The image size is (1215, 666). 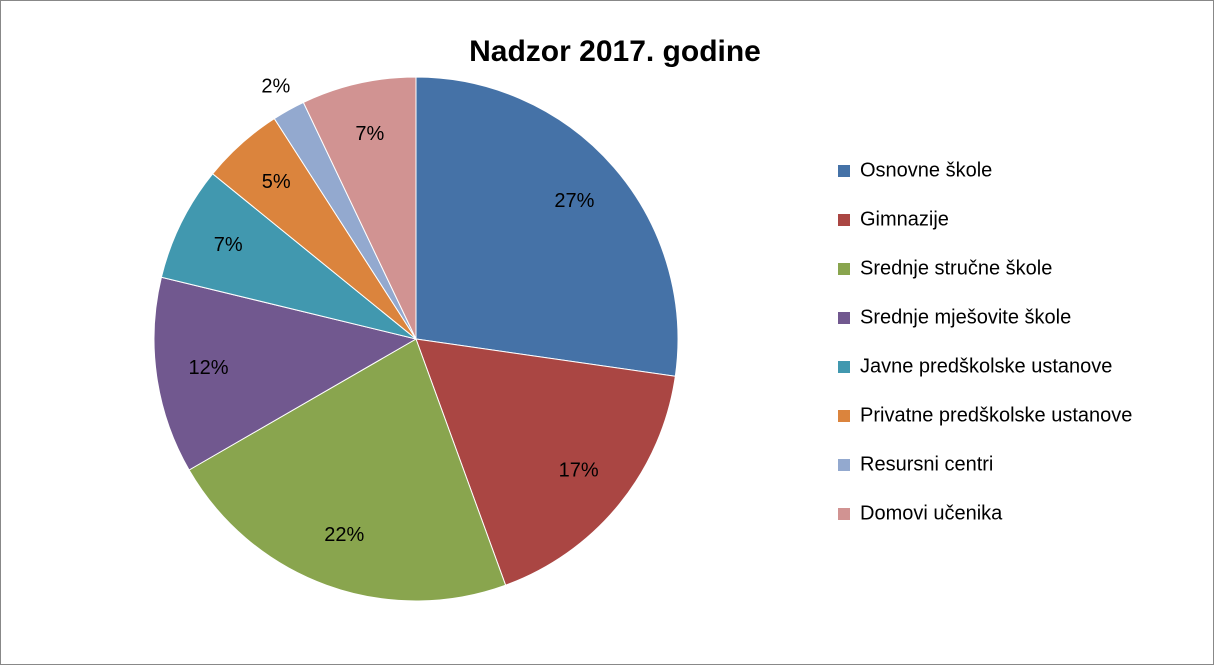 What do you see at coordinates (965, 317) in the screenshot?
I see `legend-label: Srednje mješovite škole` at bounding box center [965, 317].